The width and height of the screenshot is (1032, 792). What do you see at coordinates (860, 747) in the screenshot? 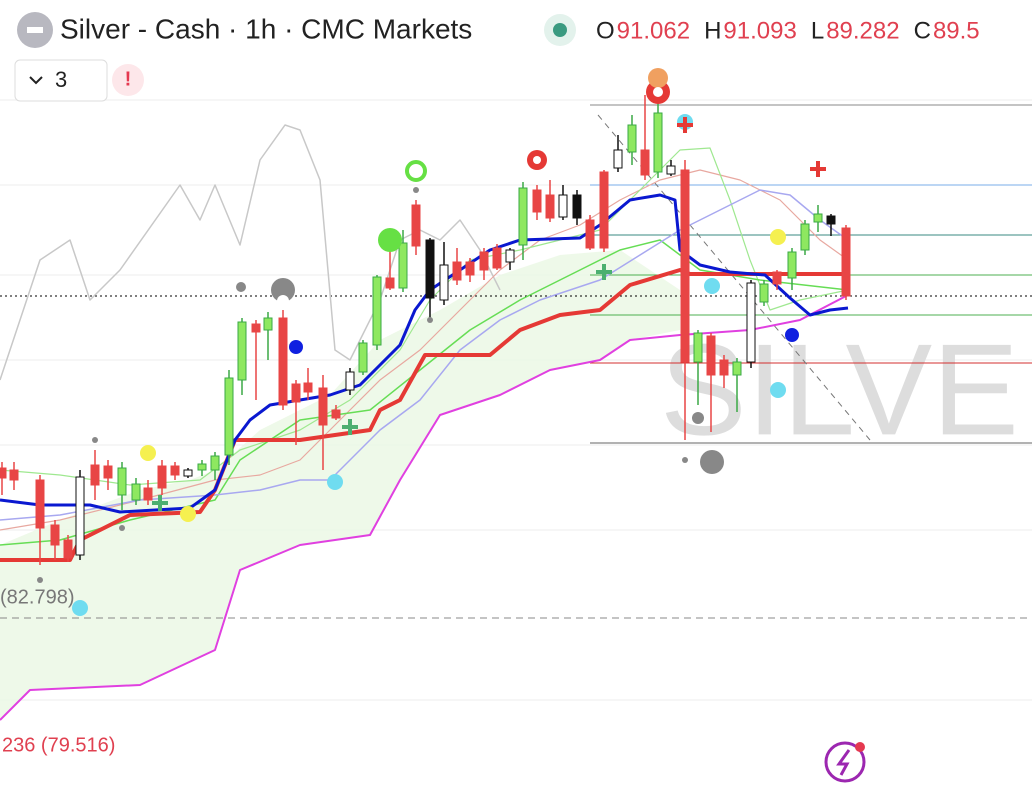
I see `flash-badge` at bounding box center [860, 747].